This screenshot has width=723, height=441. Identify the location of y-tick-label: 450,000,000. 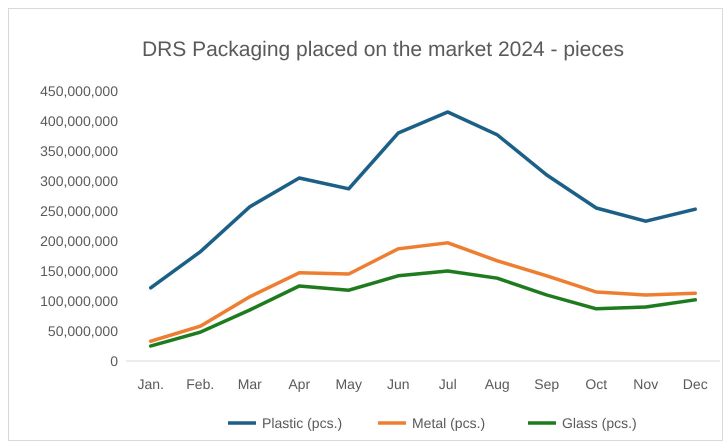
(79, 90).